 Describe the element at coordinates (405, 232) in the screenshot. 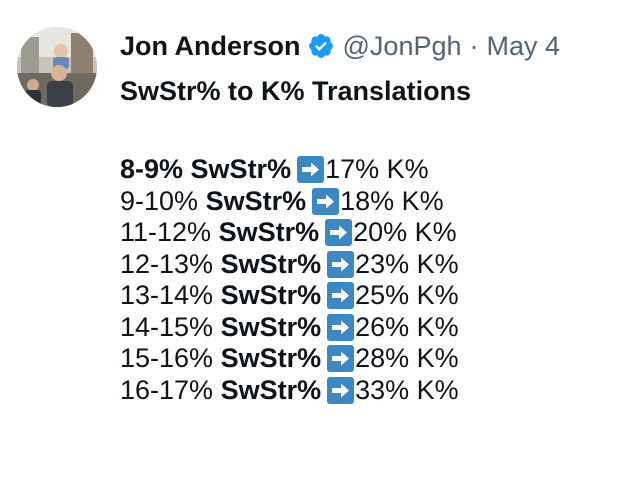

I see `k-percent-value: 20% K%` at that location.